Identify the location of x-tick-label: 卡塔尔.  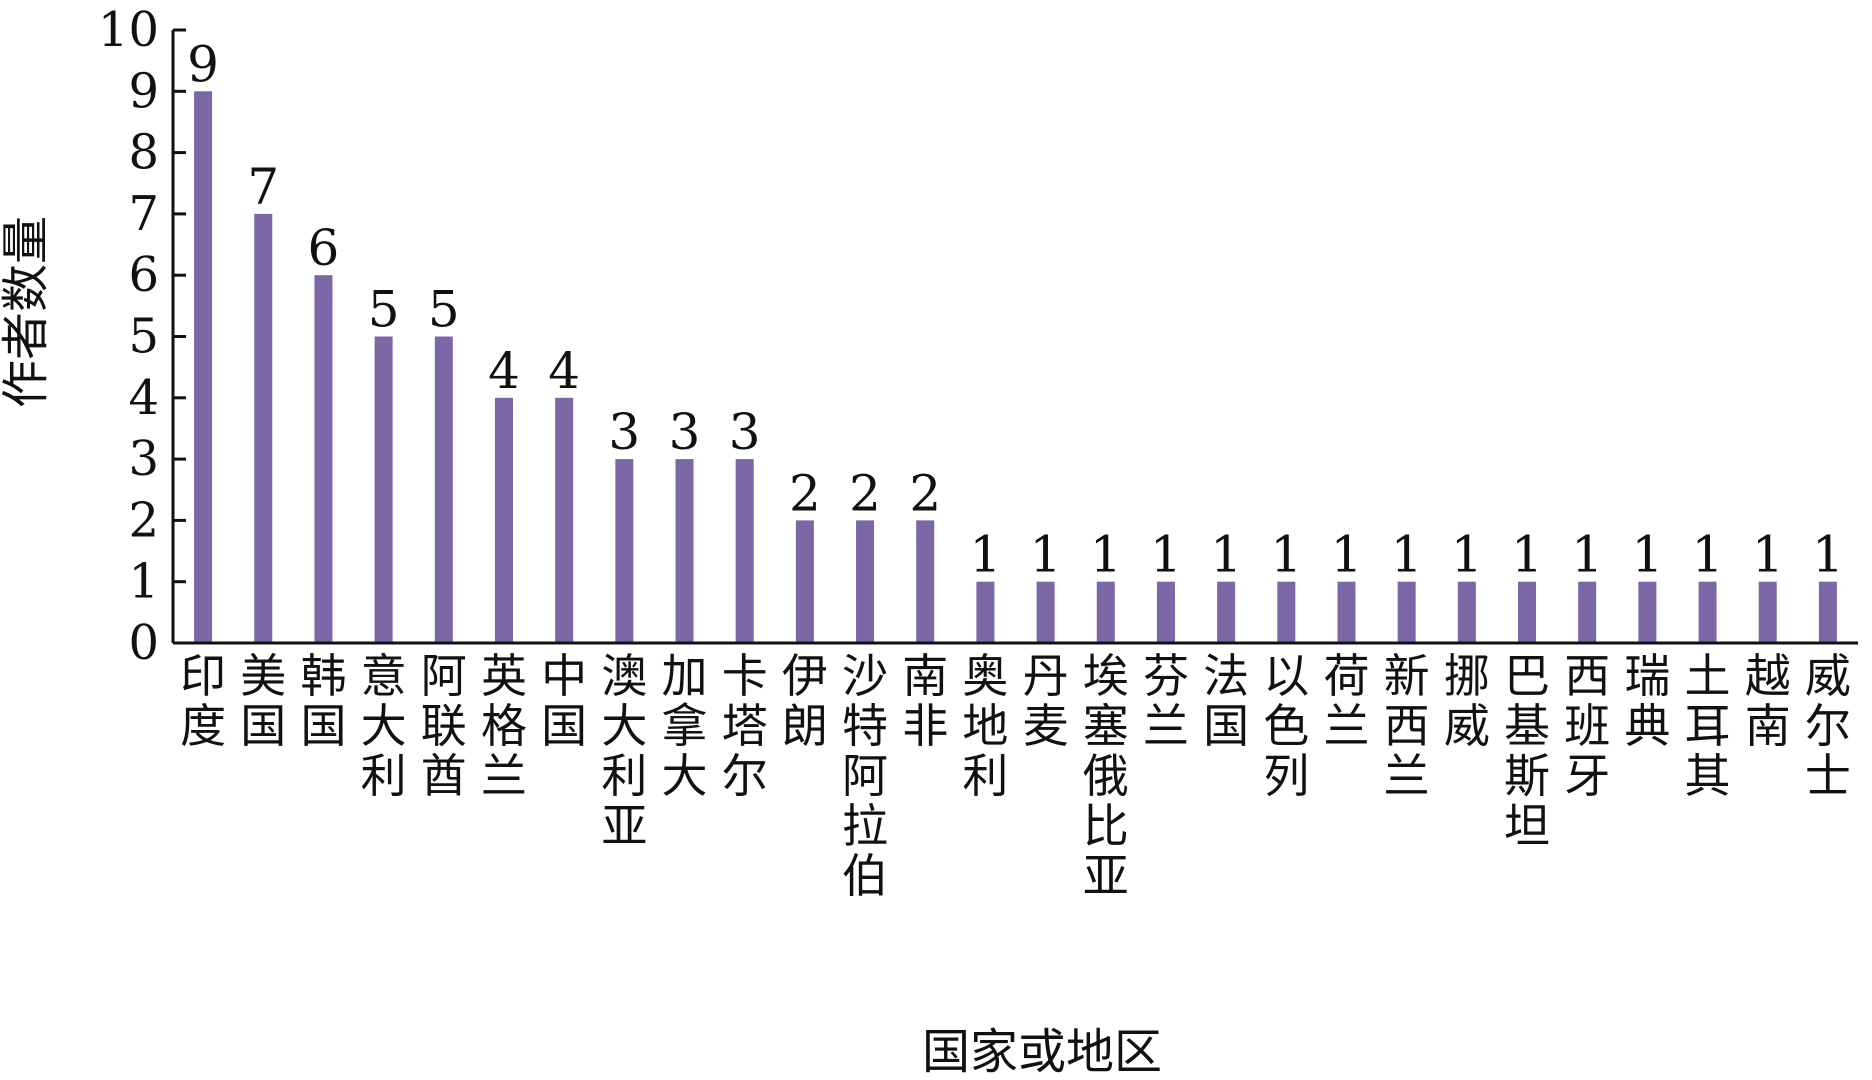
(745, 726).